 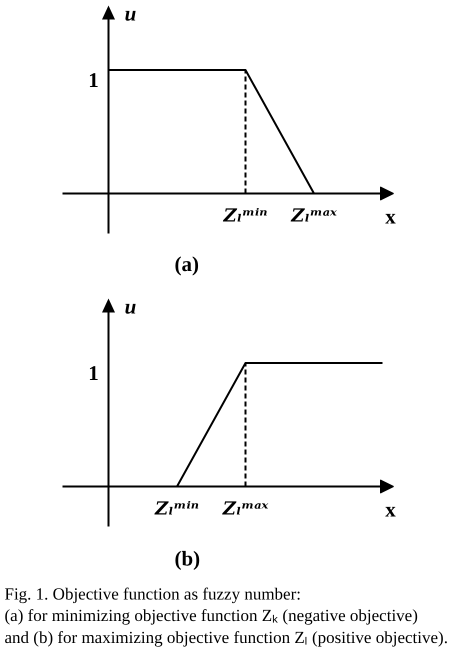 I want to click on text: (b), so click(x=187, y=558).